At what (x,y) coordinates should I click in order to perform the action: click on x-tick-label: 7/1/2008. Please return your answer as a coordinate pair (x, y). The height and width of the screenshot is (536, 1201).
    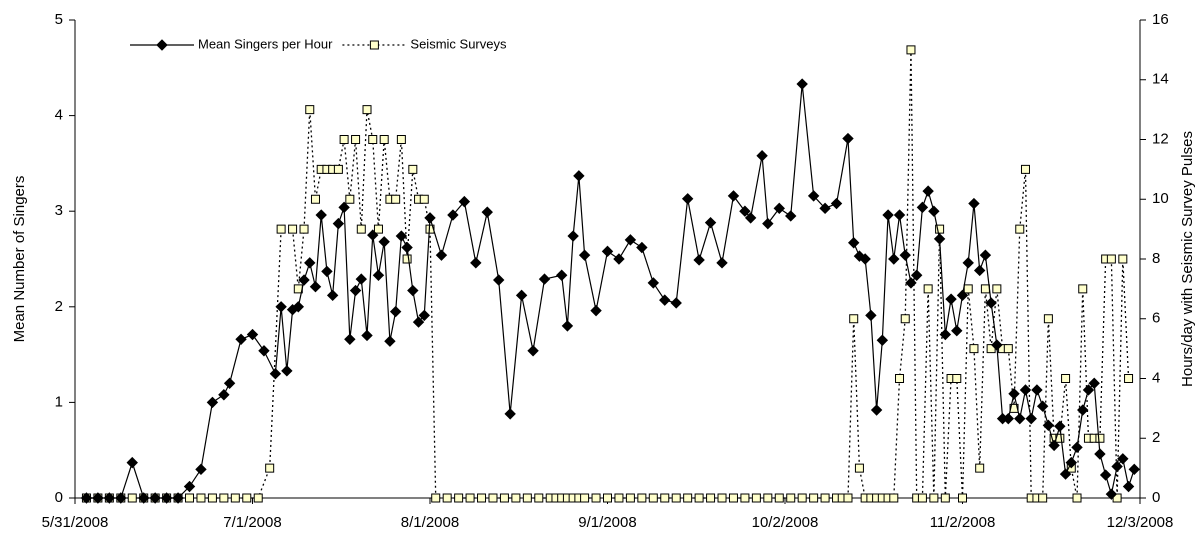
    Looking at the image, I should click on (252, 522).